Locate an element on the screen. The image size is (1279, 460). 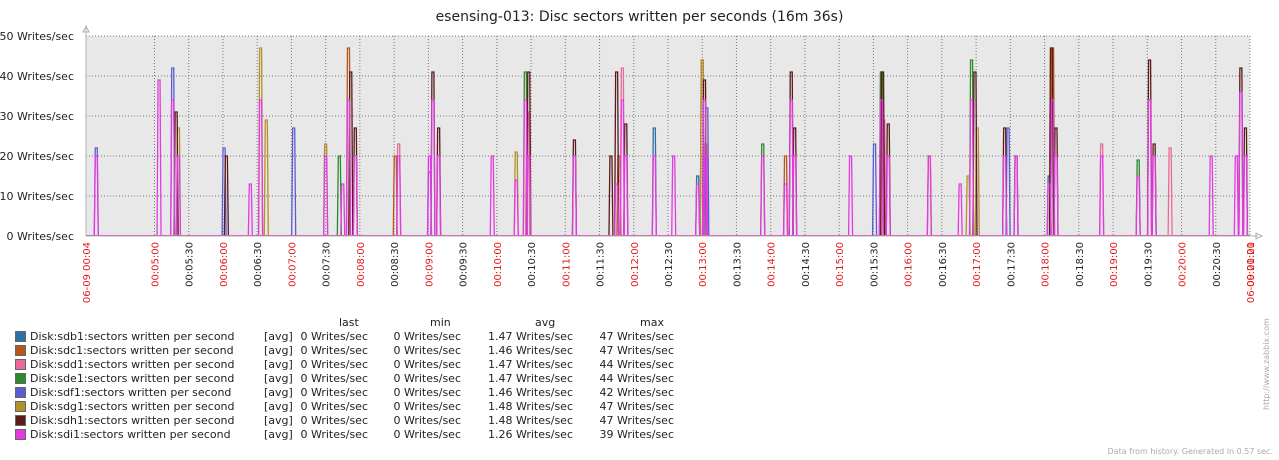
legend-header-last: last is located at coordinates (349, 322).